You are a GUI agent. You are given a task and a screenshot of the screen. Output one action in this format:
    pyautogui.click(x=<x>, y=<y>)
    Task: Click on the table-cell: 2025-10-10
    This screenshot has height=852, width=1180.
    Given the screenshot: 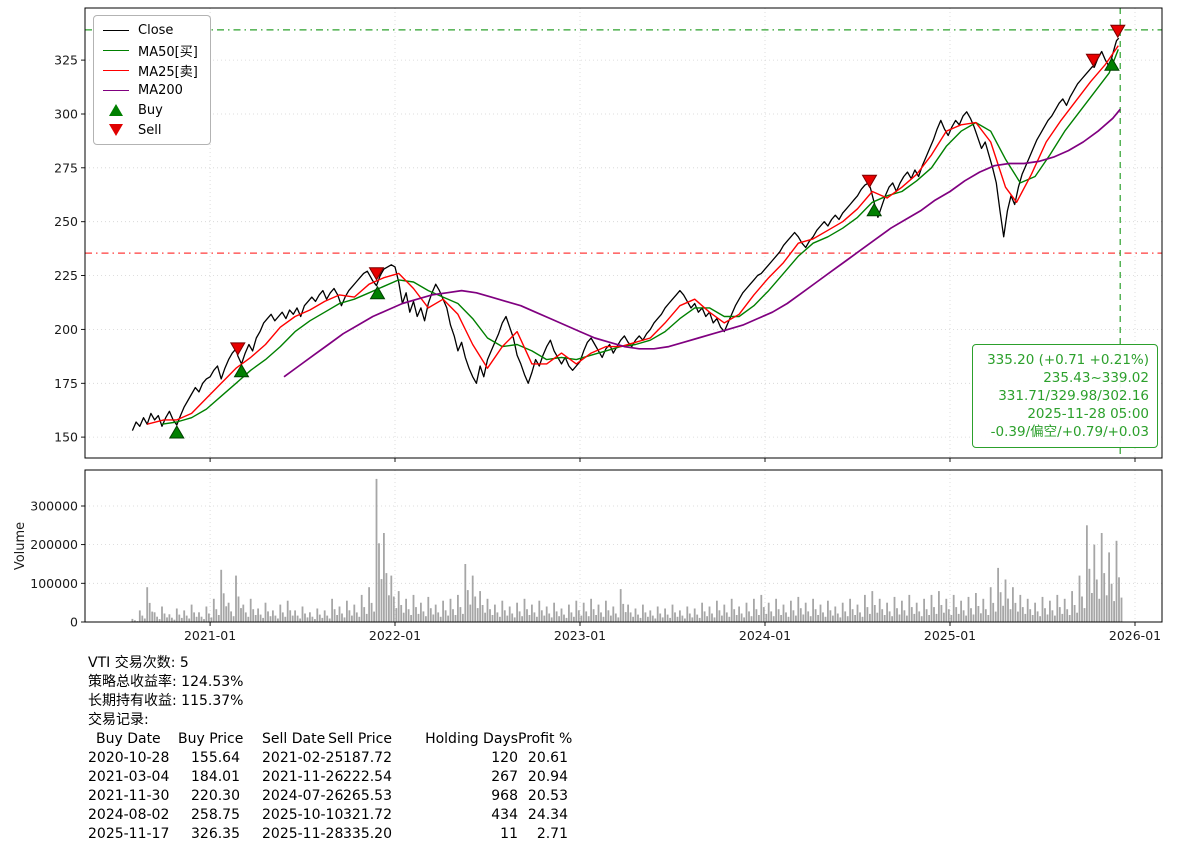 What is the action you would take?
    pyautogui.click(x=303, y=815)
    